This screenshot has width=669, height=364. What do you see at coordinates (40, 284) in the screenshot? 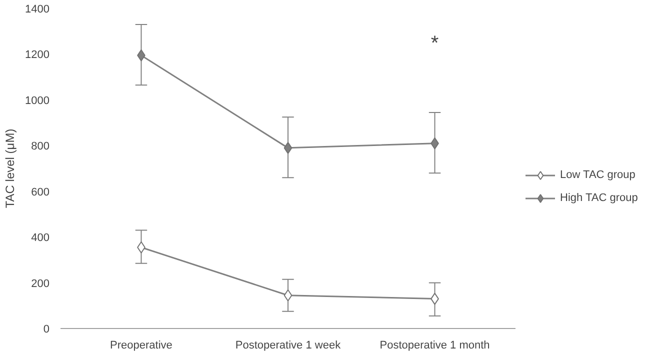
I see `y-tick-label: 200` at bounding box center [40, 284].